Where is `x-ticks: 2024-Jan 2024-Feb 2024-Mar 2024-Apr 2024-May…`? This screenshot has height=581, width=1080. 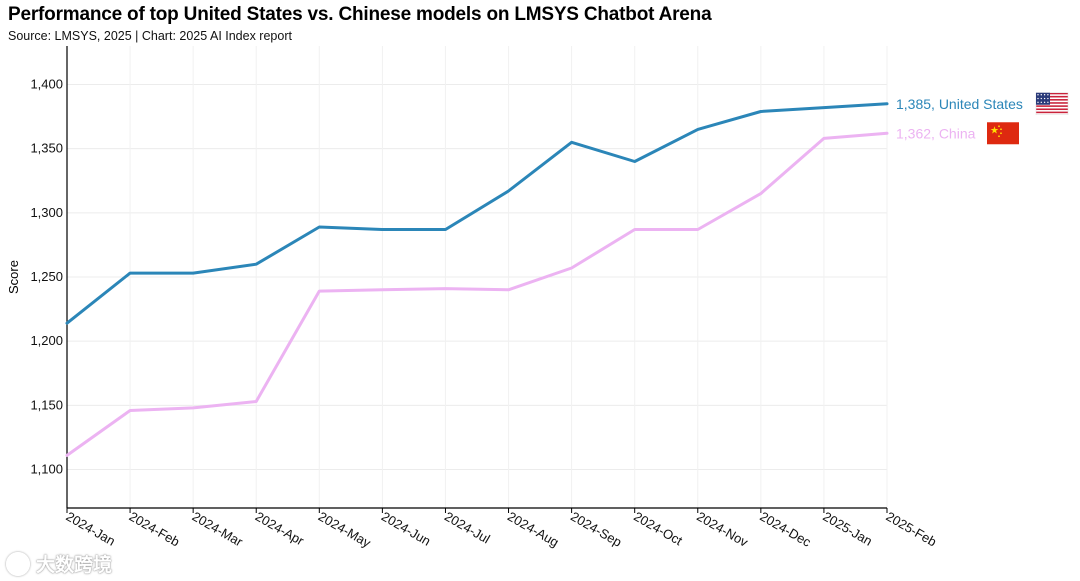
x-ticks: 2024-Jan 2024-Feb 2024-Mar 2024-Apr 2024-May… is located at coordinates (502, 530).